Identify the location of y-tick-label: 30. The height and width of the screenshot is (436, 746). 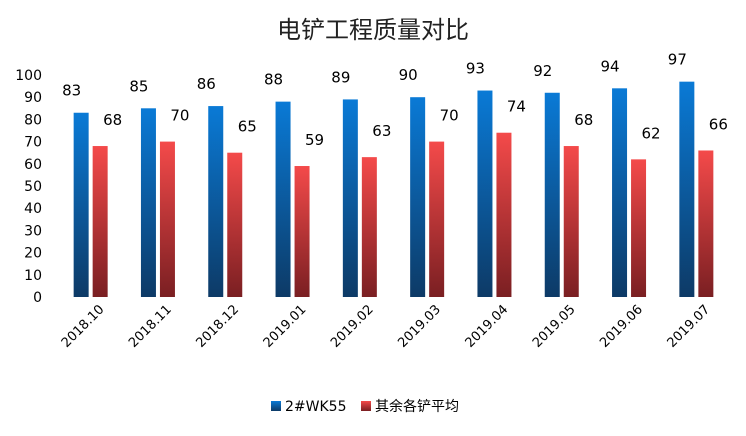
(33, 231).